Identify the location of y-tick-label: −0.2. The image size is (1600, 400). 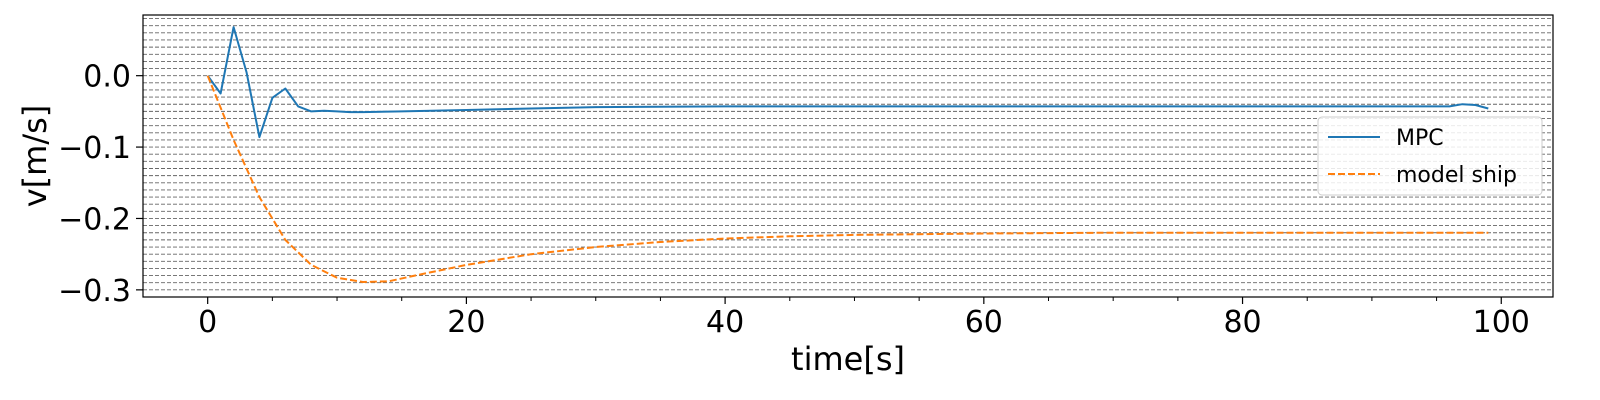
(94, 219).